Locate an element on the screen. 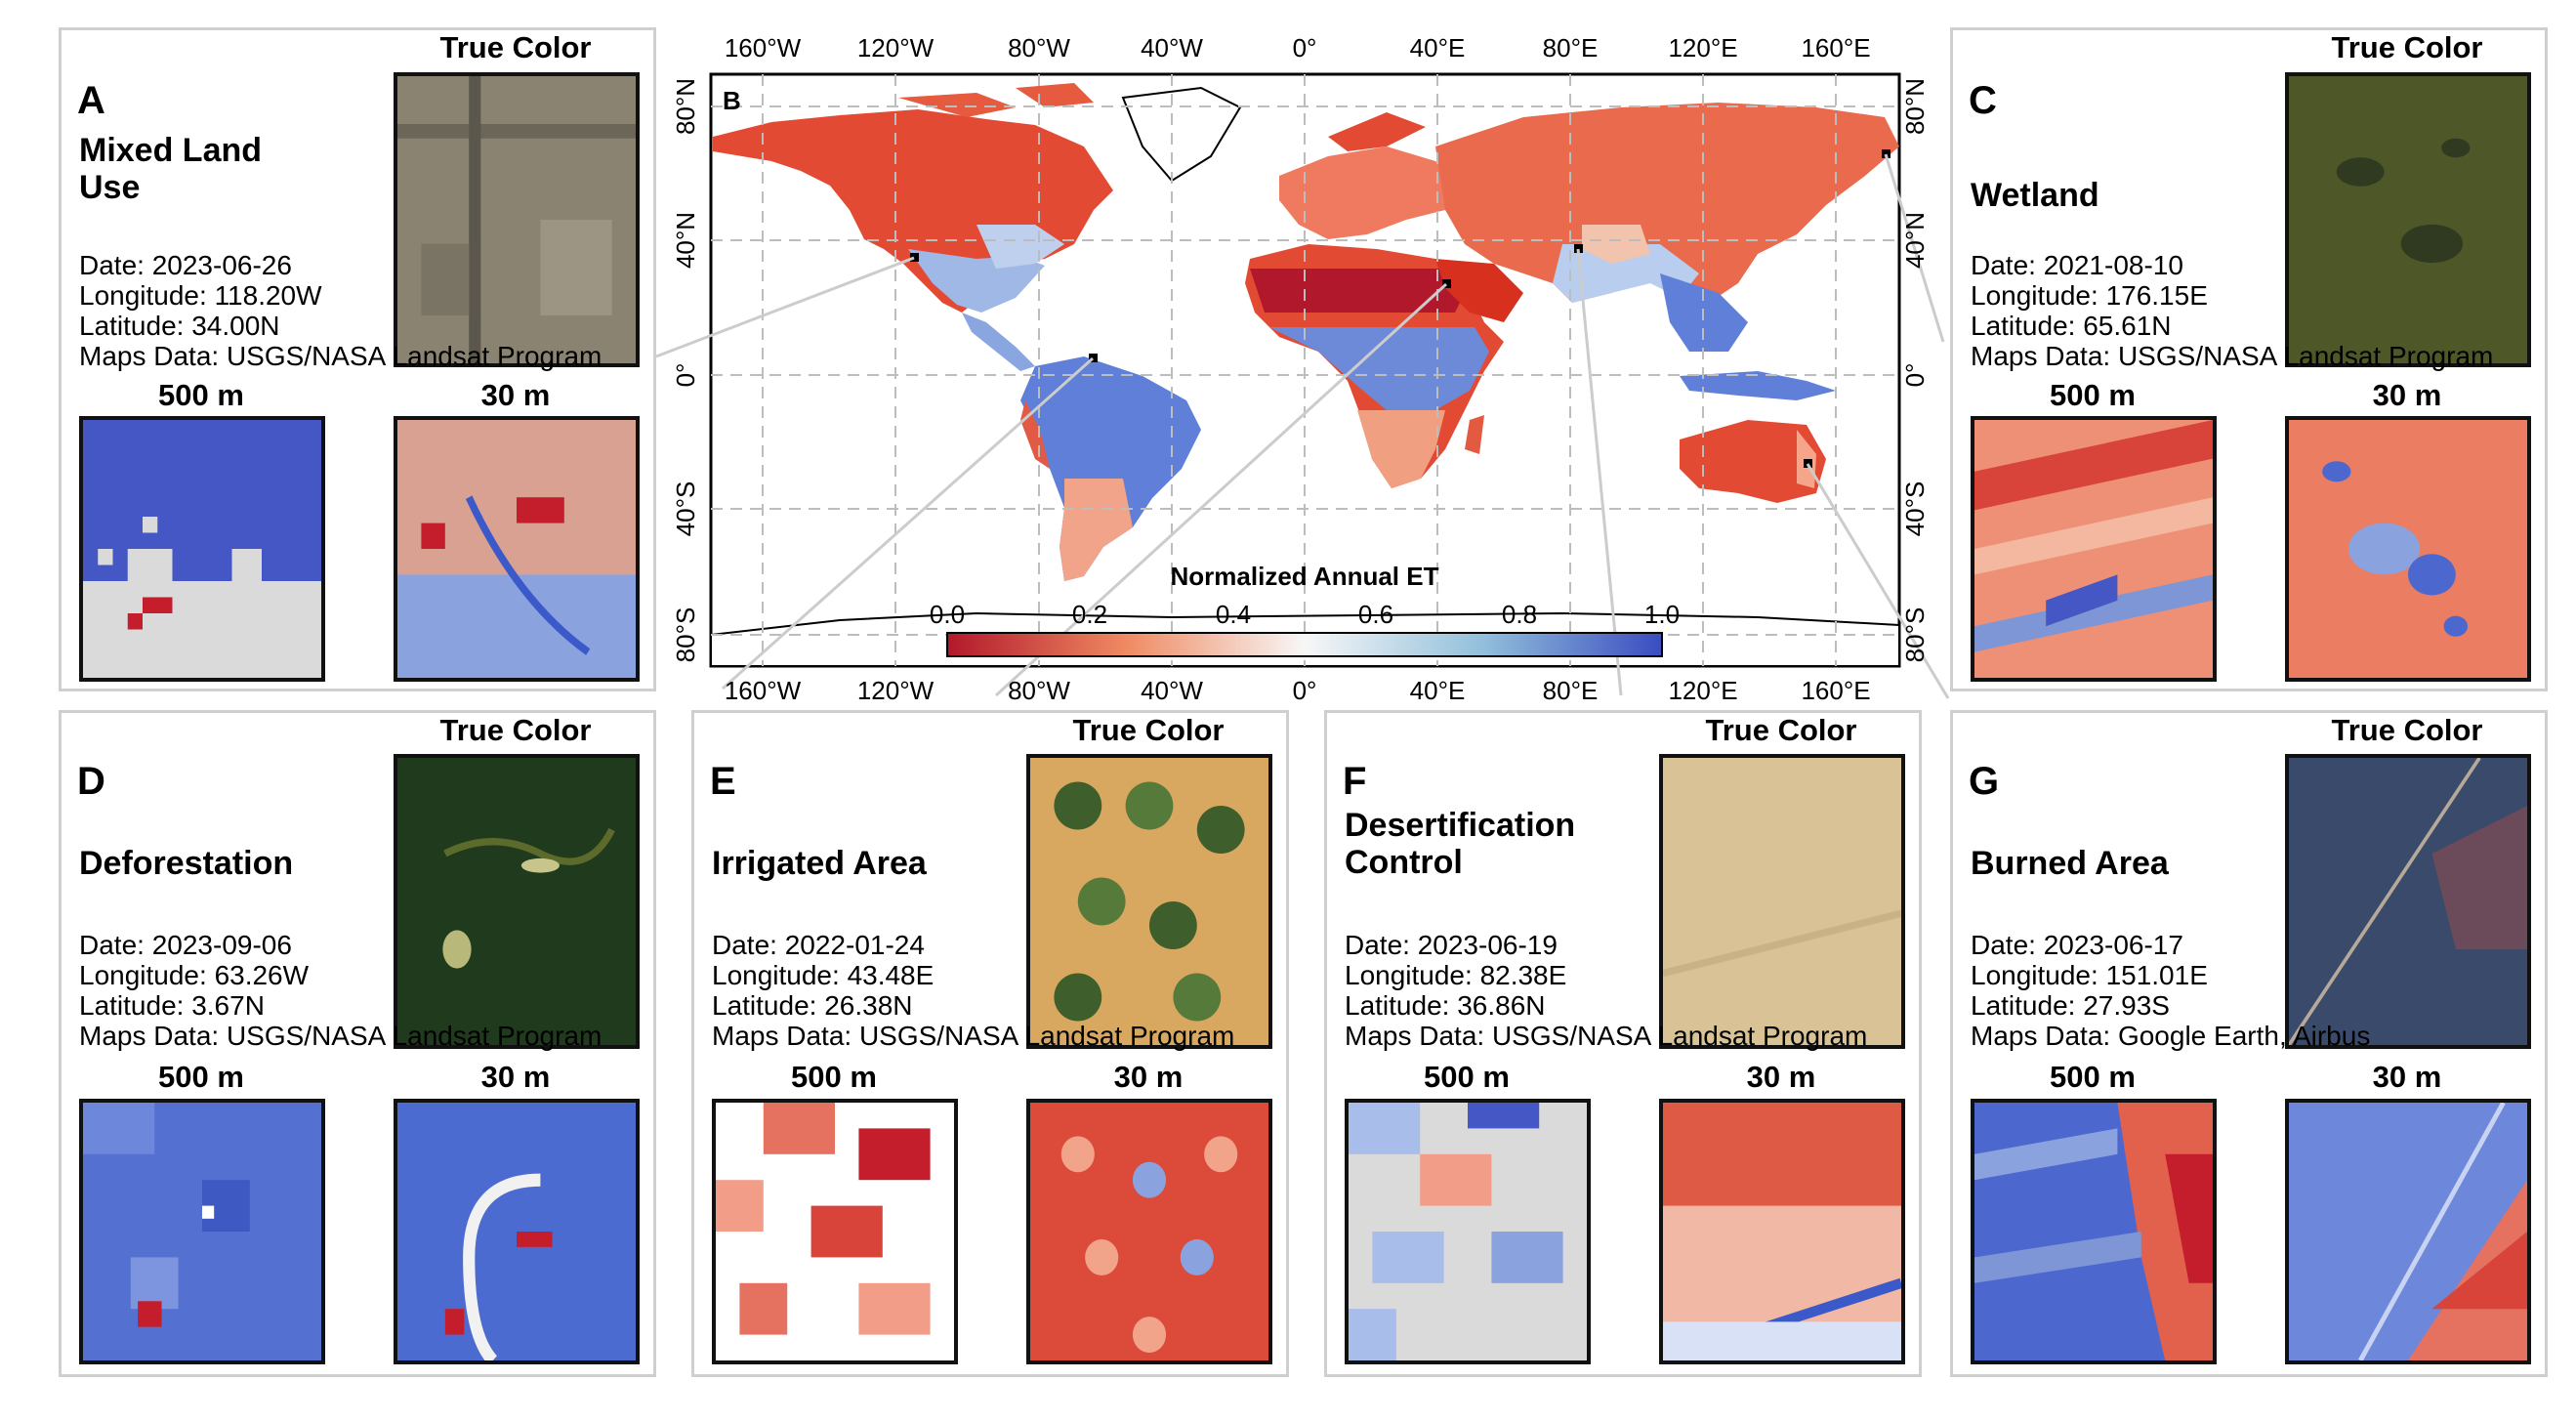  site-date: Date: 2021-08-10 is located at coordinates (2077, 265).